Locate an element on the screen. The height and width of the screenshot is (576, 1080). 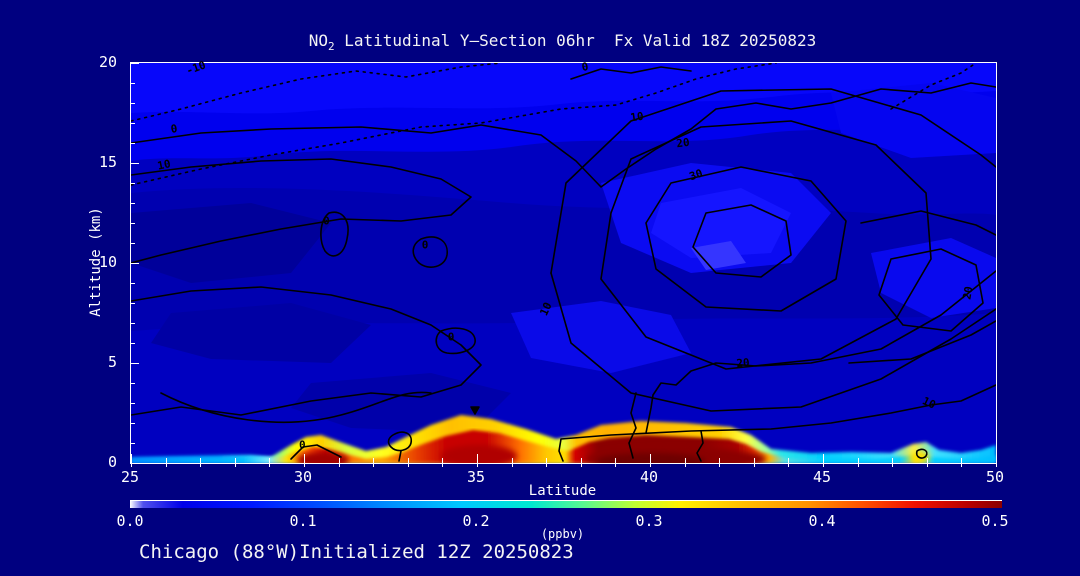
x-axis-title: Latitude is located at coordinates (562, 491).